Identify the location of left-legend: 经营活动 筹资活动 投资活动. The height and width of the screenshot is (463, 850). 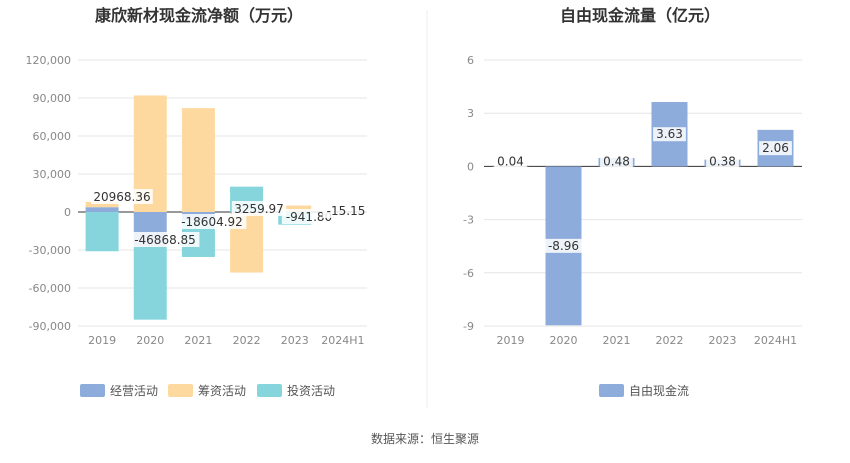
(207, 390).